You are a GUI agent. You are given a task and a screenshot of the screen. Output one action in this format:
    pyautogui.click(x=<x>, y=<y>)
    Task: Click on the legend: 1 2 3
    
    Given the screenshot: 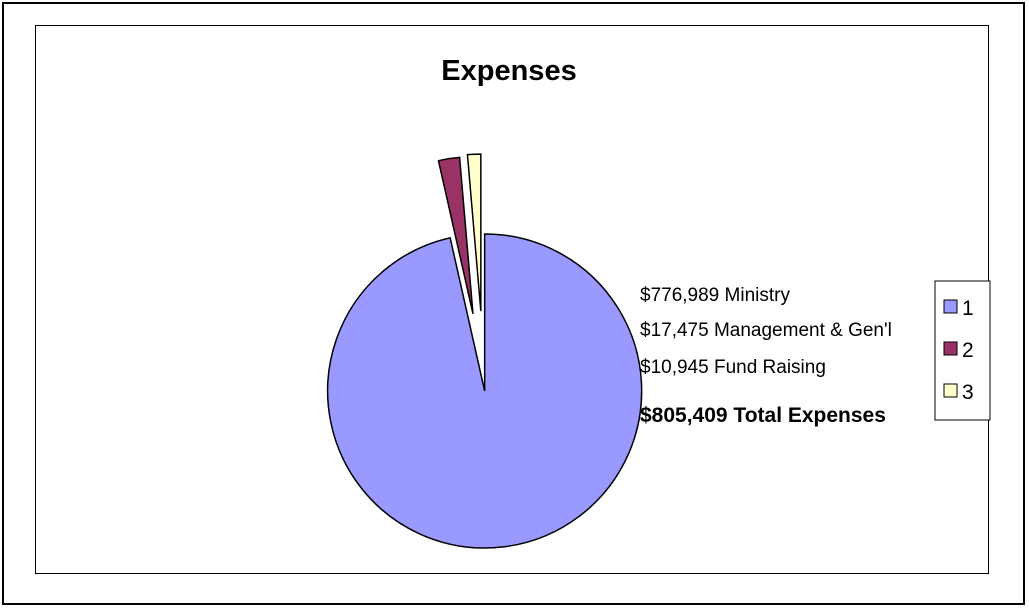 What is the action you would take?
    pyautogui.click(x=962, y=350)
    